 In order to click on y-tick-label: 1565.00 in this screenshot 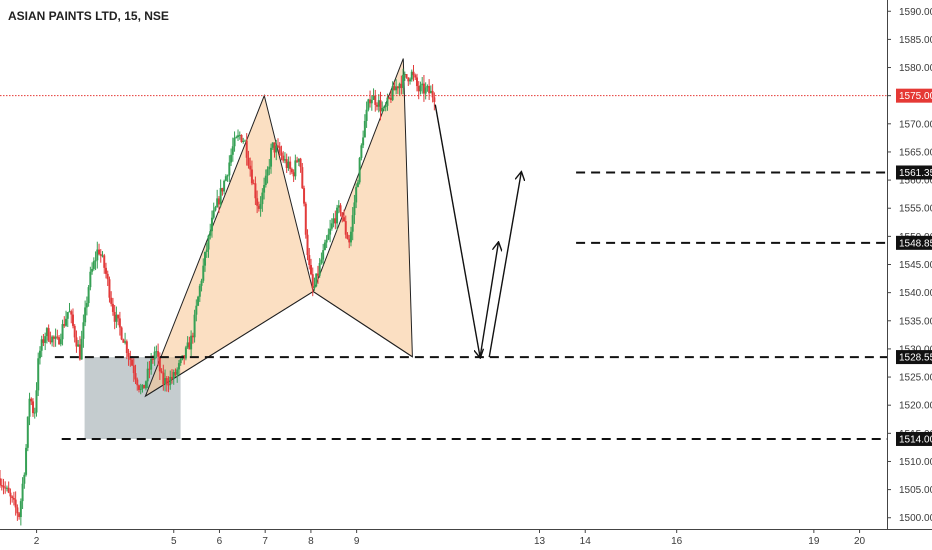, I will do `click(915, 152)`.